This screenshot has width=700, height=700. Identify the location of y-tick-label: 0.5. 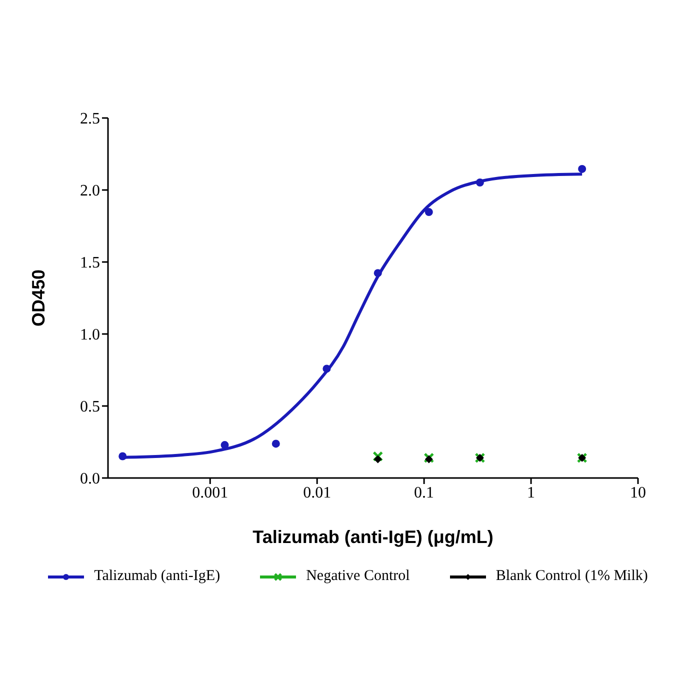
(90, 407).